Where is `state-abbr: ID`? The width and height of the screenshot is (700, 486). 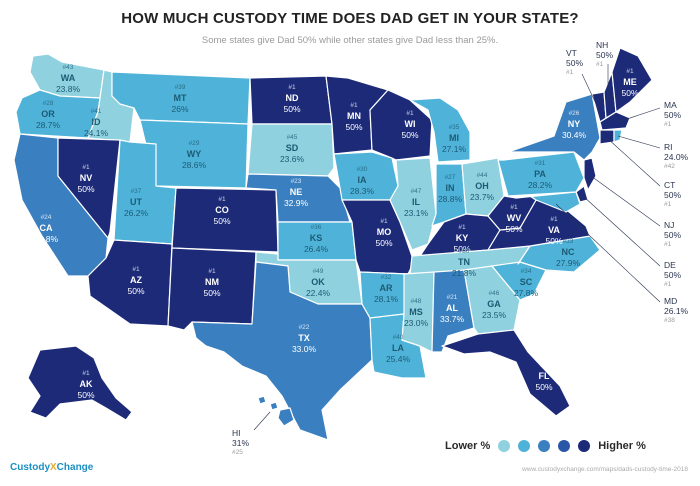
state-abbr: ID is located at coordinates (96, 122).